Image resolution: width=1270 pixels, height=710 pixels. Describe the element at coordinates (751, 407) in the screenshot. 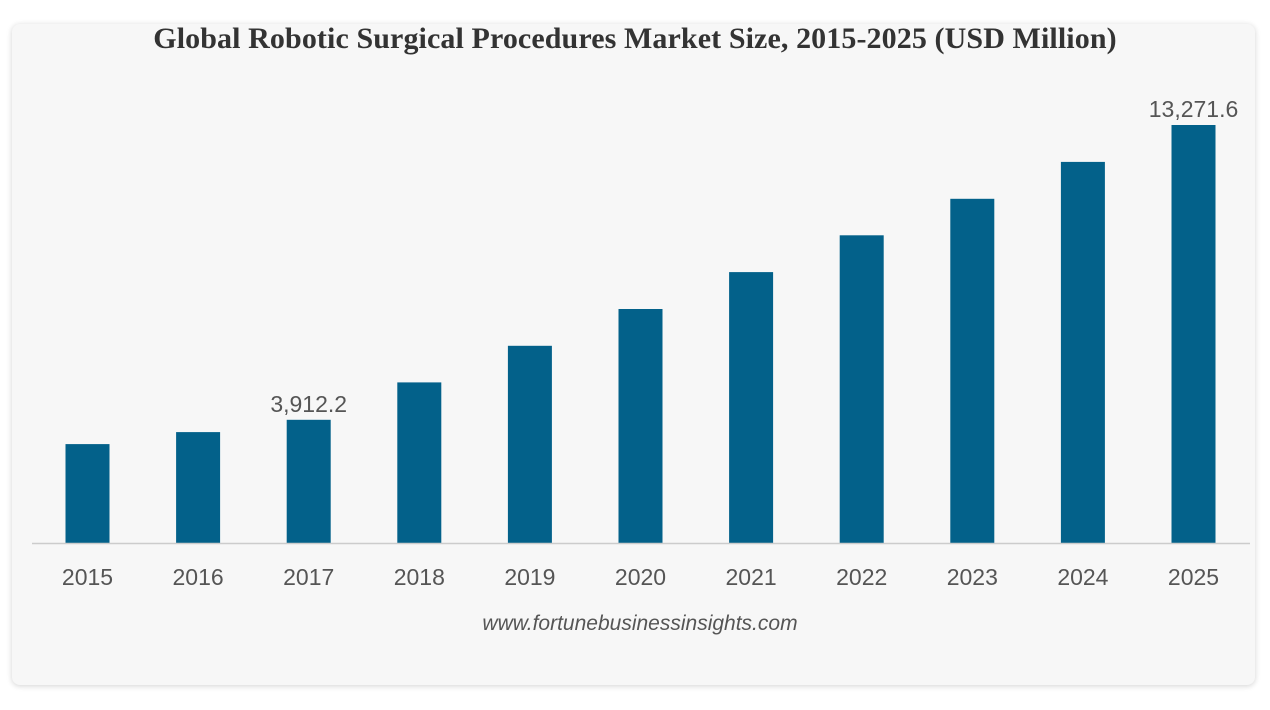

I see `bar-2021` at that location.